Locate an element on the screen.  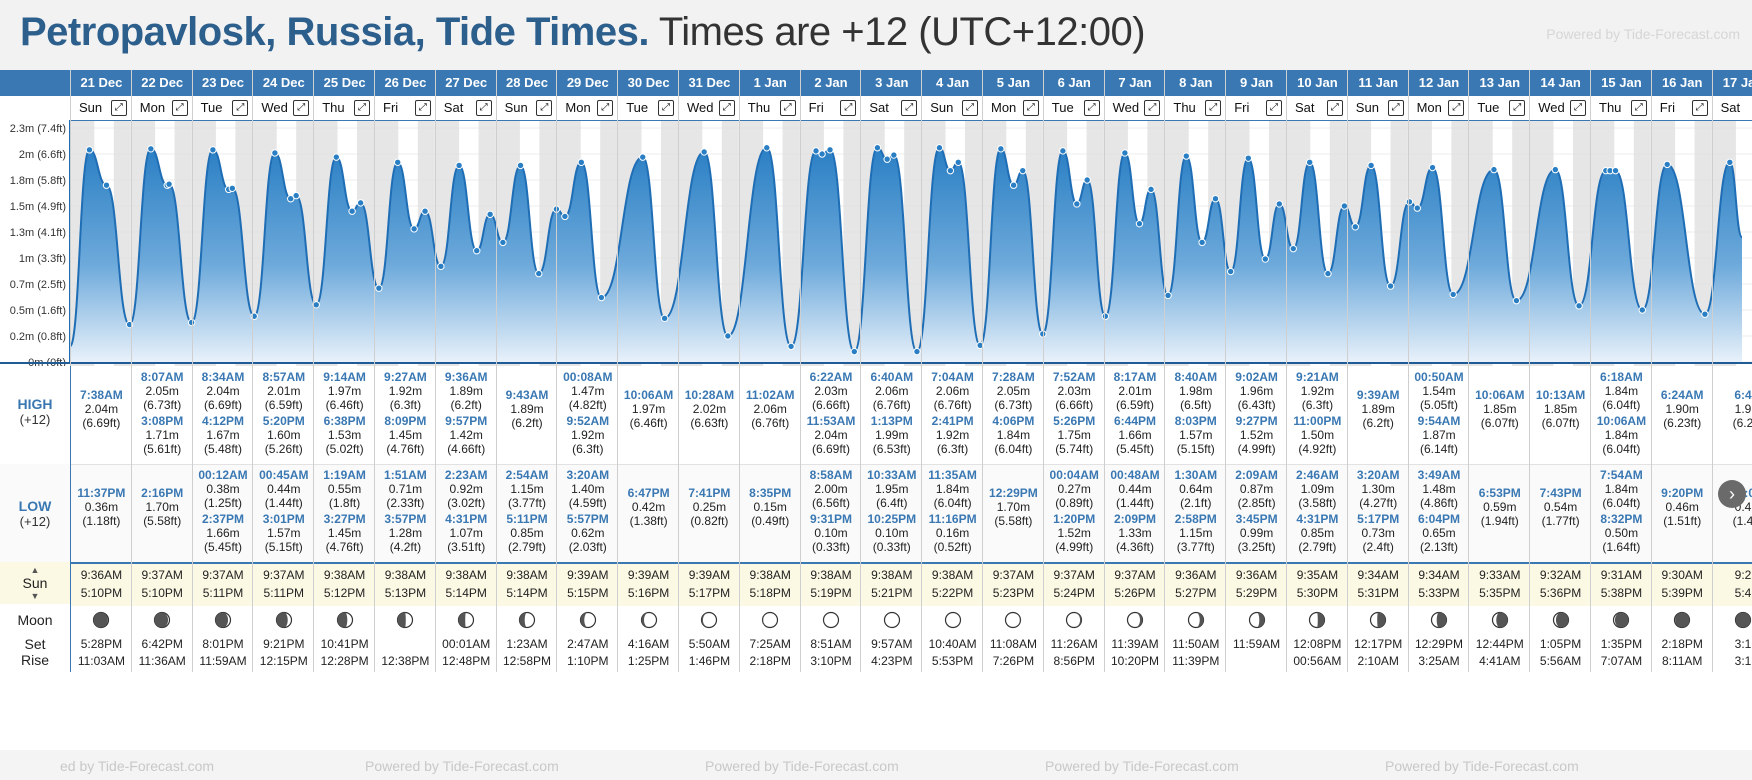
moon-rise-time: 2:18PM is located at coordinates (770, 661).